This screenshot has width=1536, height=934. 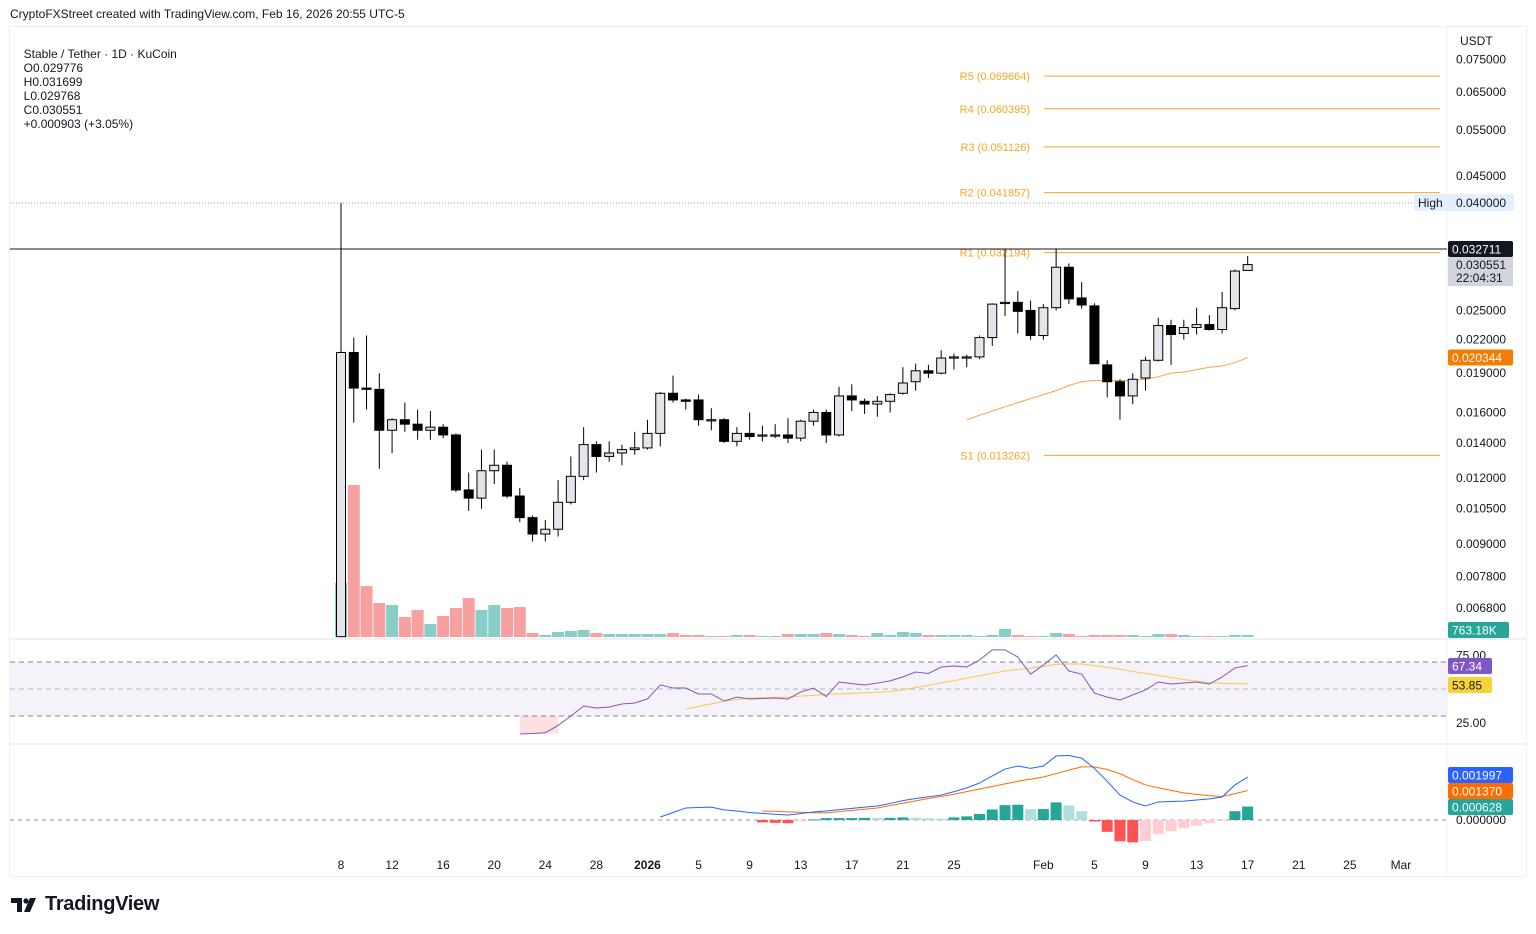 I want to click on rsi-axis-label: 25.00, so click(x=1471, y=723).